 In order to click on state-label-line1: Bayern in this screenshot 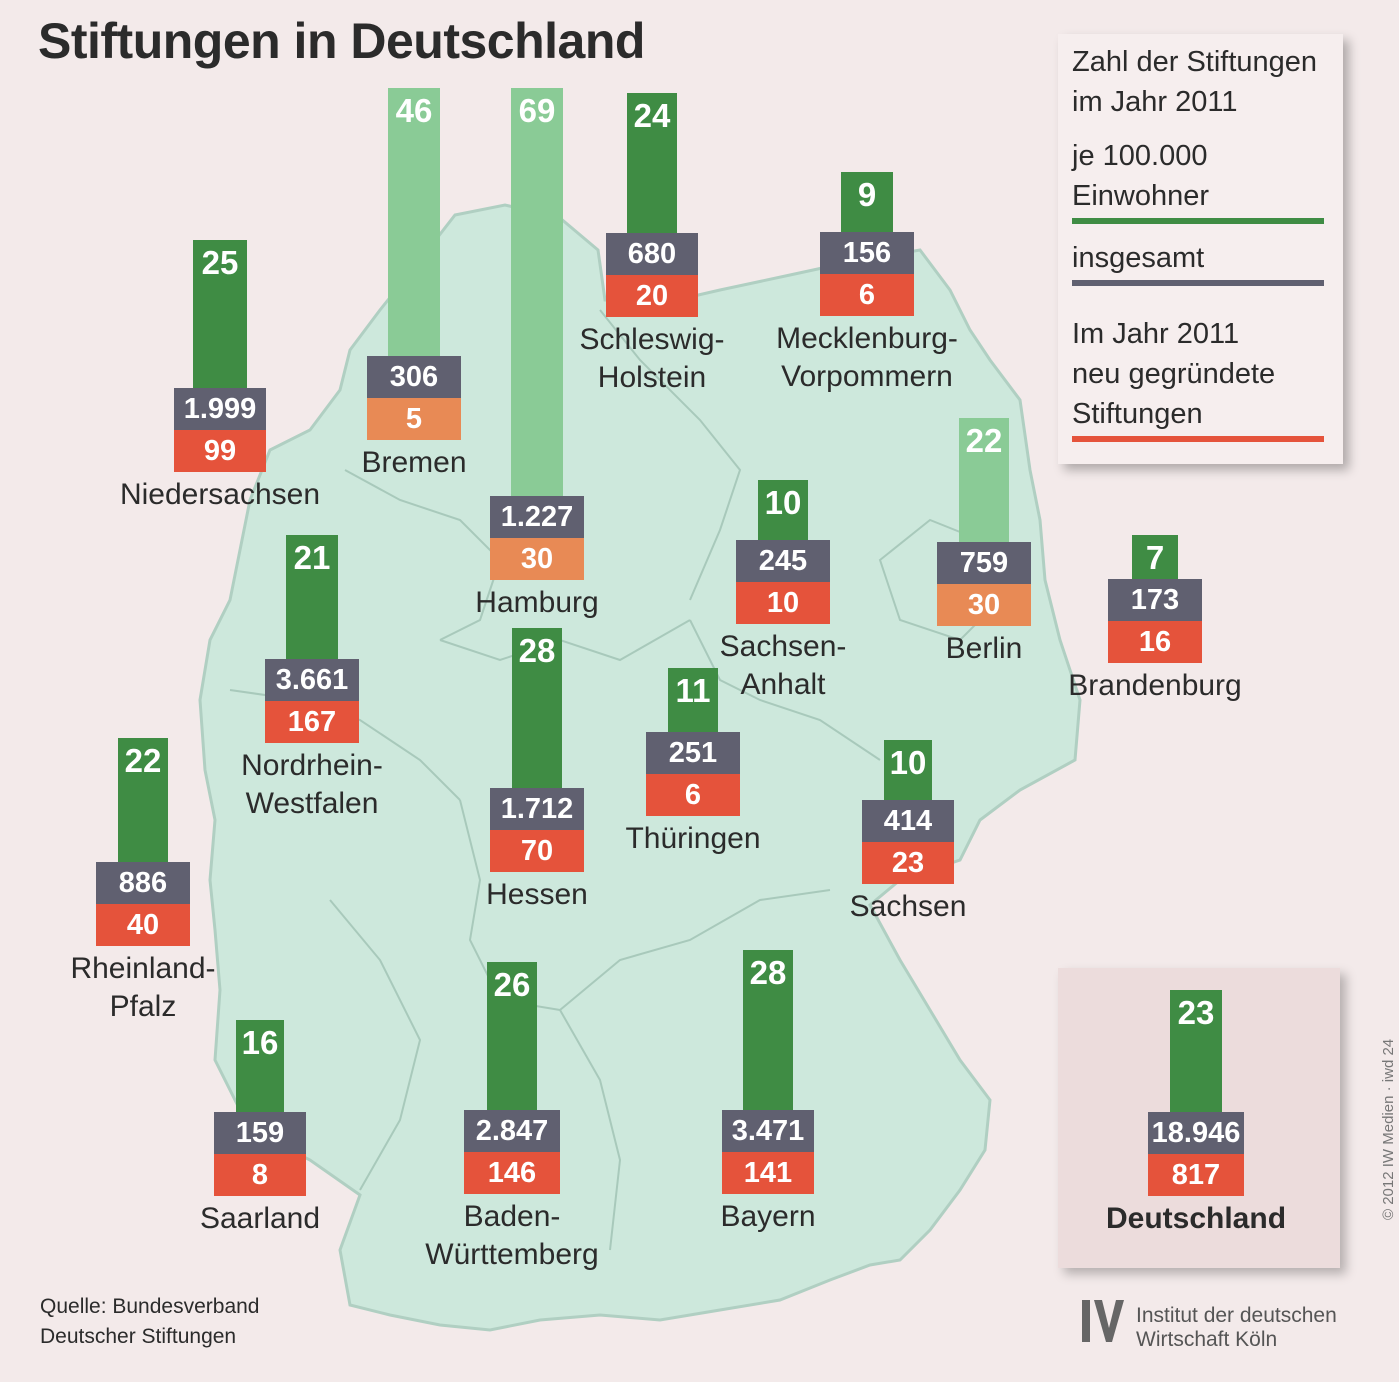, I will do `click(768, 1216)`.